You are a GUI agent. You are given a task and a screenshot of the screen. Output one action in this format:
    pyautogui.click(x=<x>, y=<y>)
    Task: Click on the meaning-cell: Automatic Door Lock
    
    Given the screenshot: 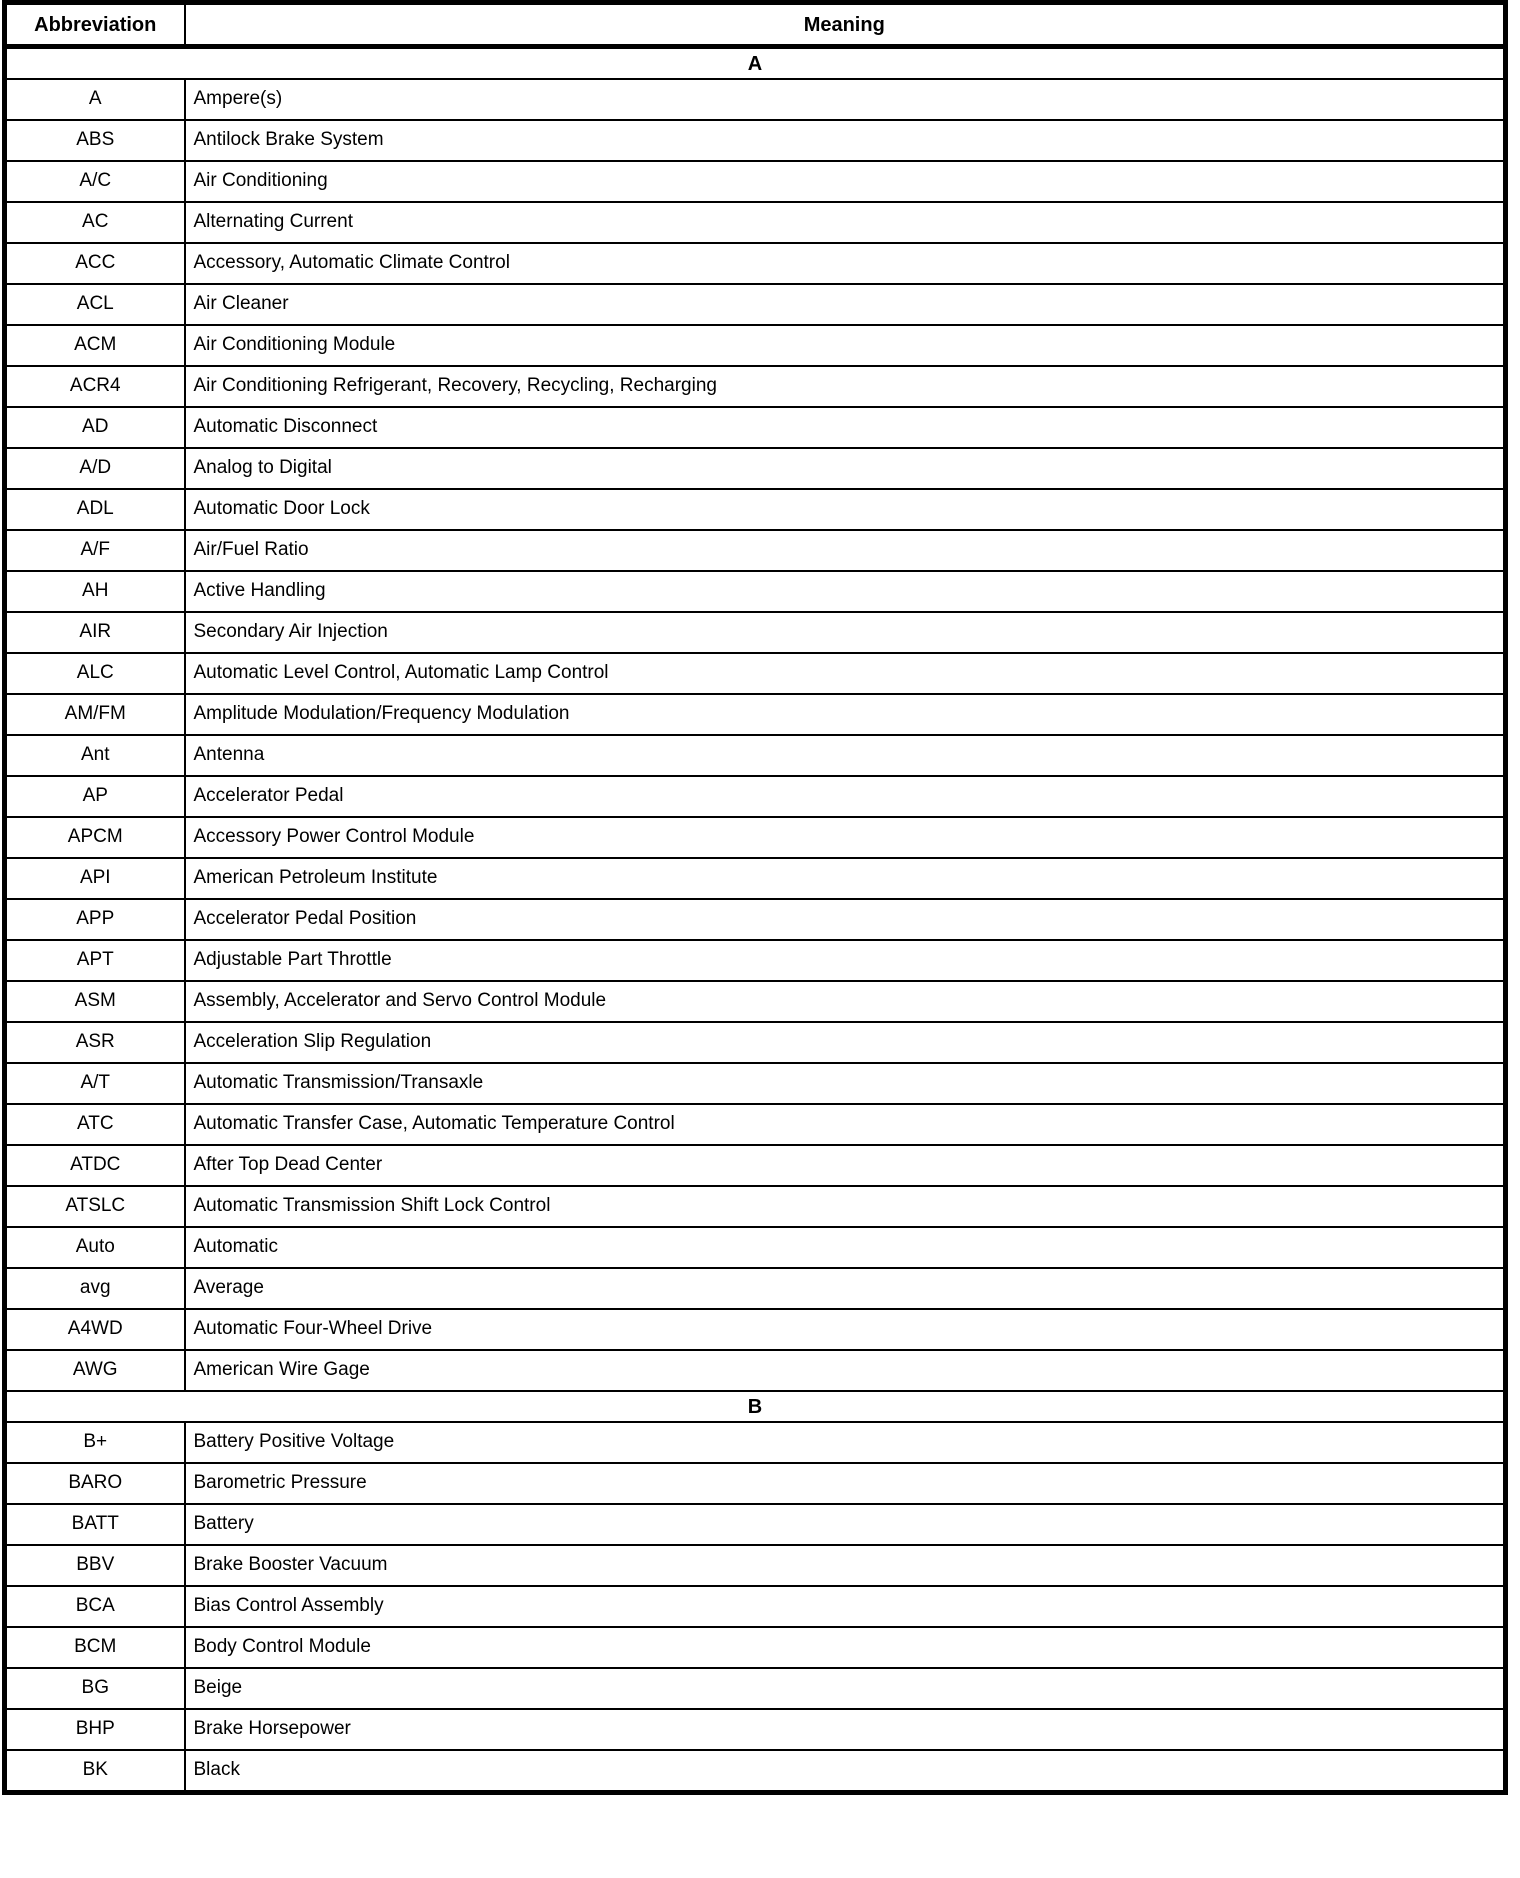 What is the action you would take?
    pyautogui.click(x=845, y=509)
    